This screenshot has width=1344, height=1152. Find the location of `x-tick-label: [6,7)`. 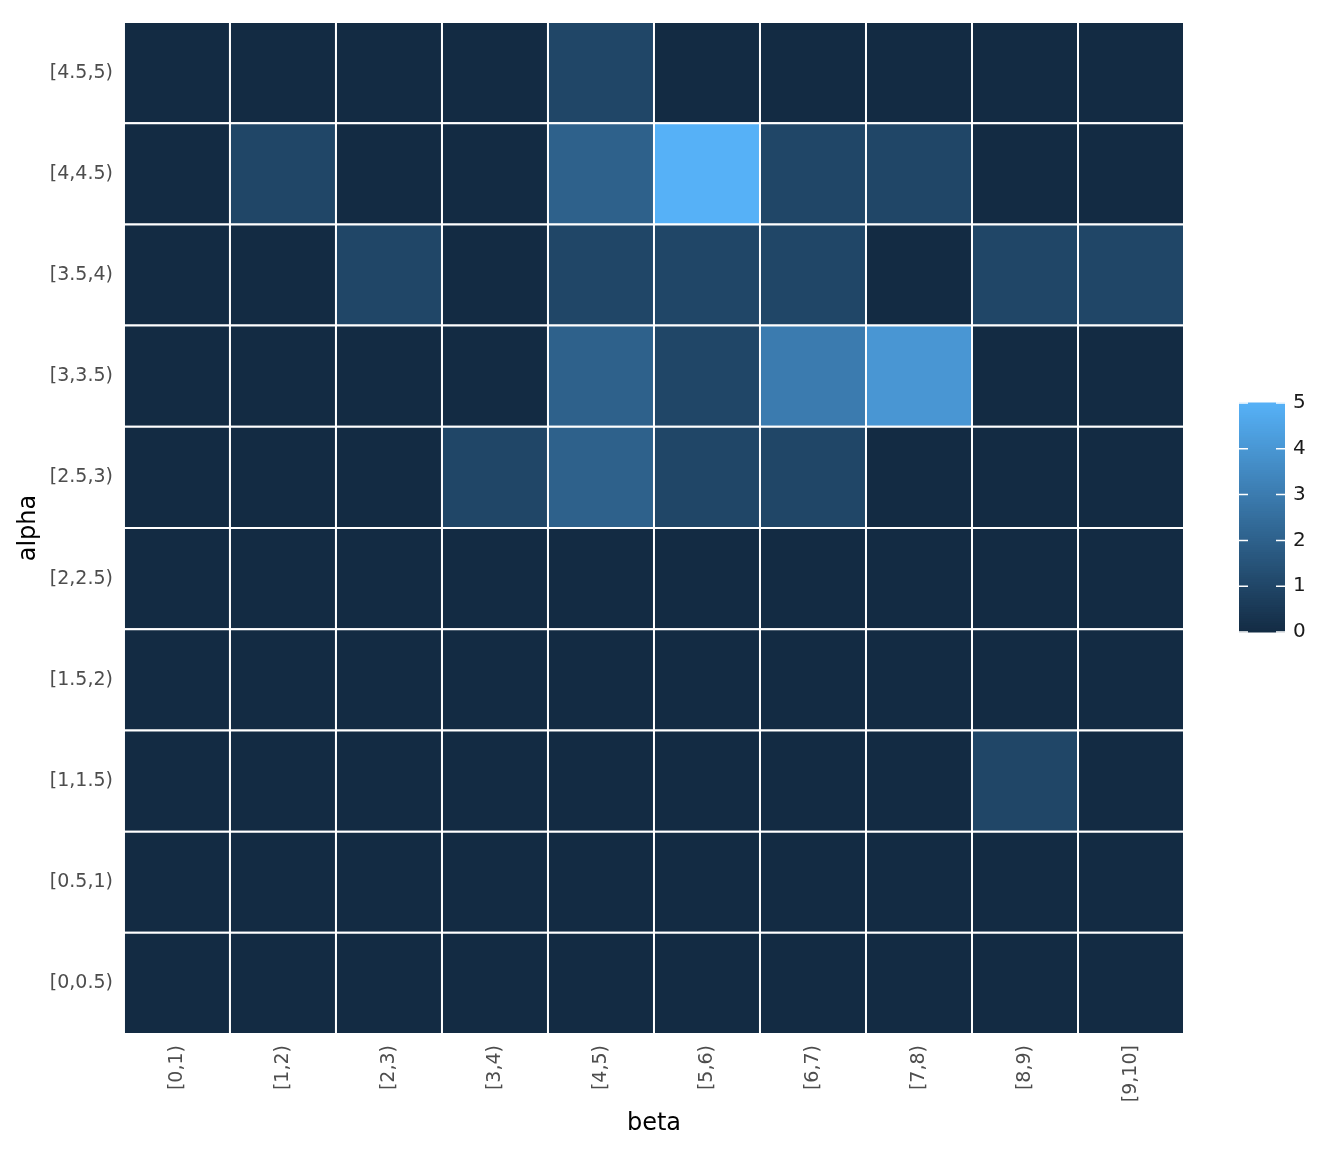

x-tick-label: [6,7) is located at coordinates (810, 1068).